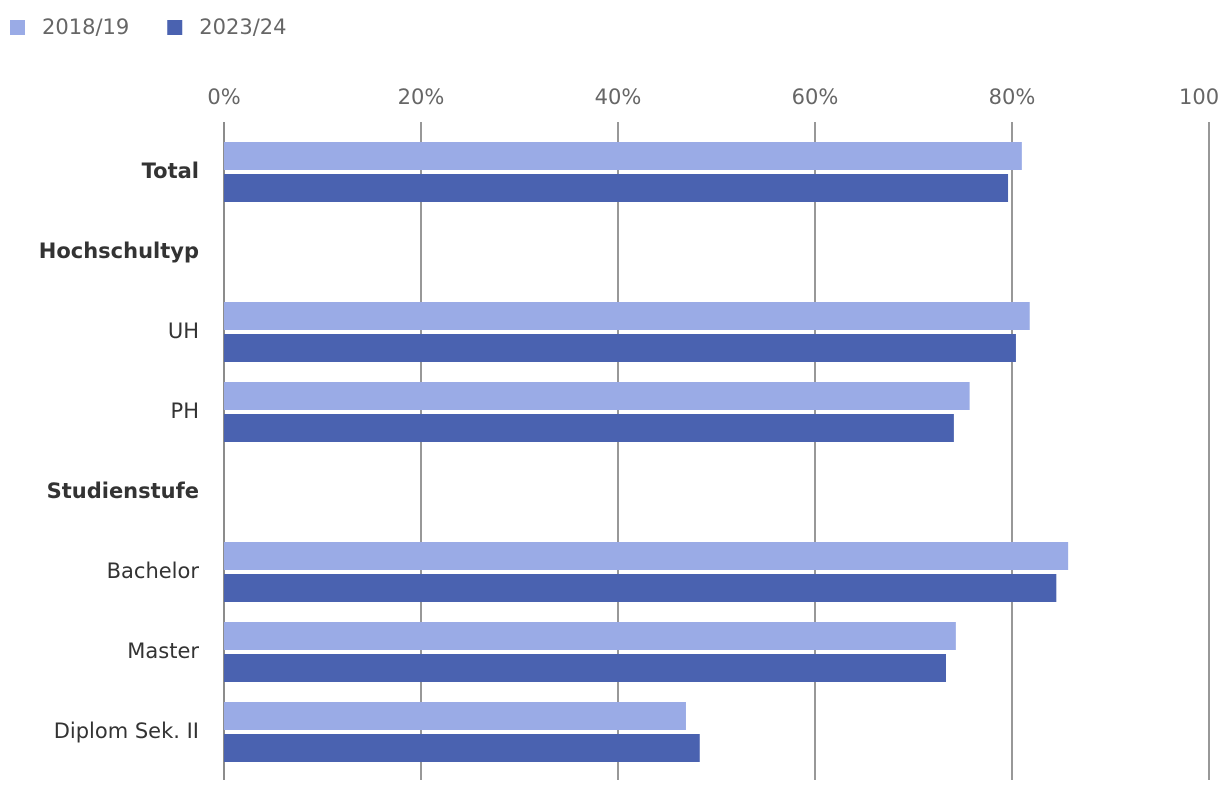 Image resolution: width=1220 pixels, height=794 pixels. Describe the element at coordinates (119, 251) in the screenshot. I see `y-tick-label: Hochschultyp` at that location.